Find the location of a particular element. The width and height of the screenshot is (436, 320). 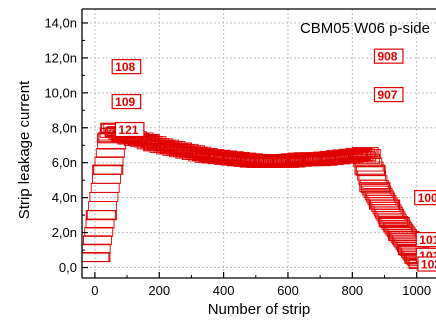

annotation-label: 1018 is located at coordinates (427, 240).